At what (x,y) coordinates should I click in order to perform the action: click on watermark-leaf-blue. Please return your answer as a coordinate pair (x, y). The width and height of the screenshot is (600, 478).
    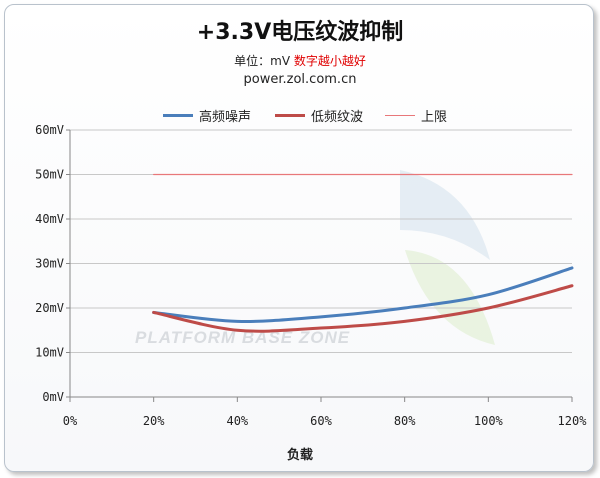
    Looking at the image, I should click on (445, 215).